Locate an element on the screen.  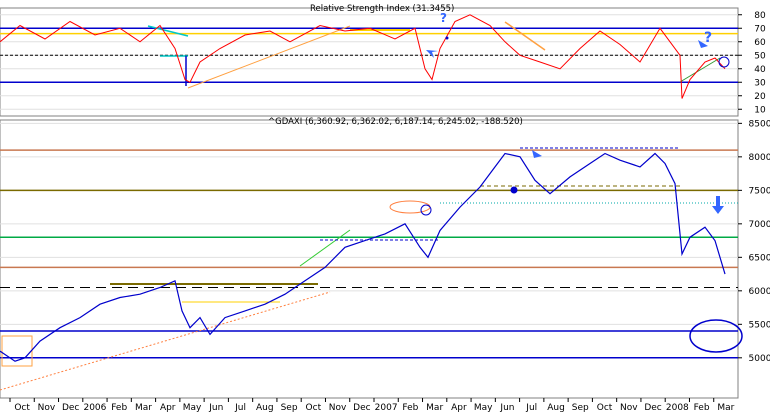
x-tick-label: 2006 is located at coordinates (94, 407).